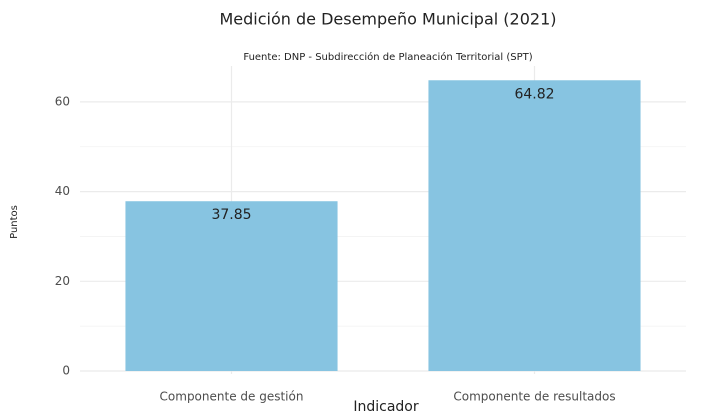 Image resolution: width=707 pixels, height=414 pixels. I want to click on value-label: 37.85, so click(231, 215).